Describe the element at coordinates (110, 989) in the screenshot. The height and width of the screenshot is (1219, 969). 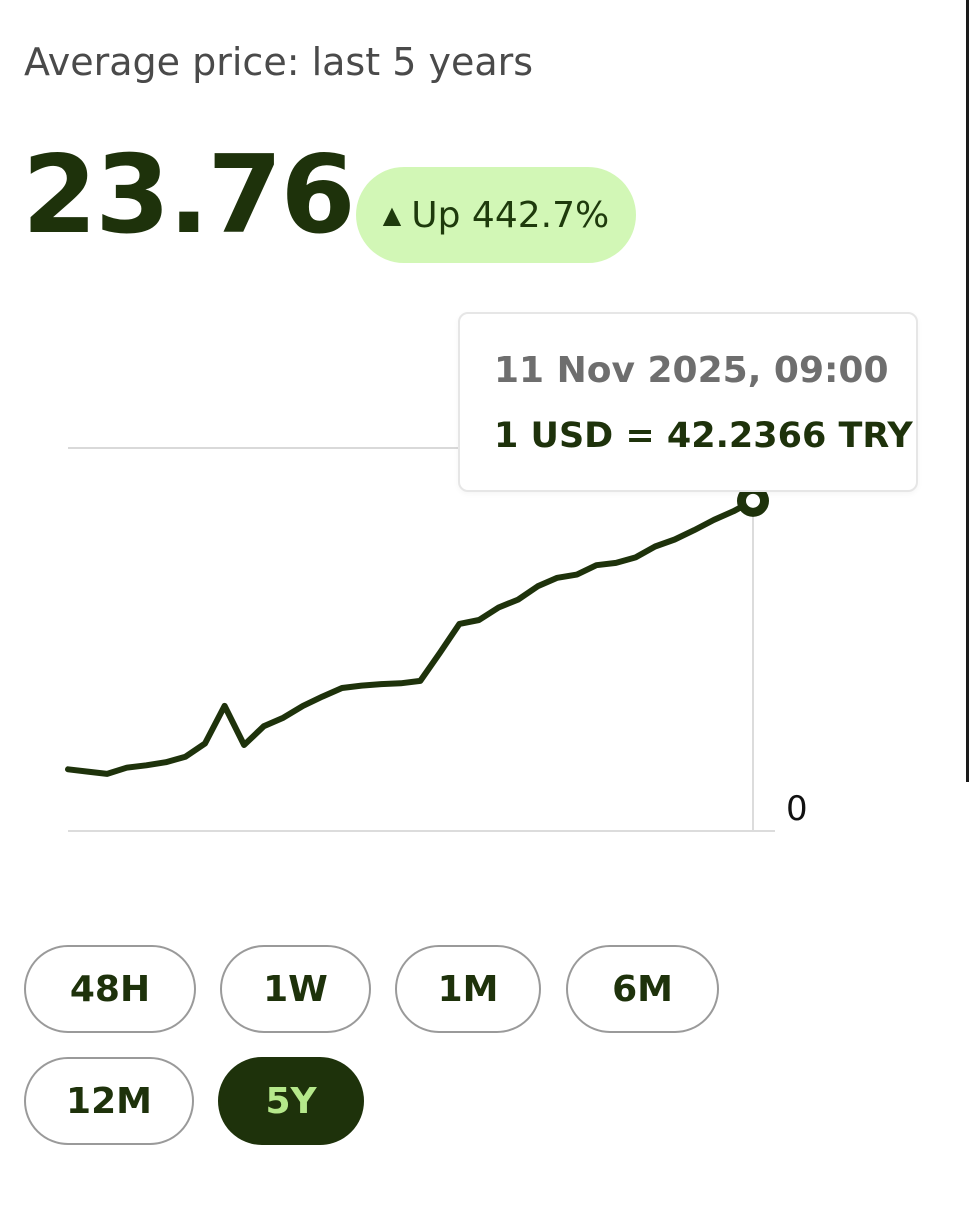
I see `range-48h-button: 48H` at that location.